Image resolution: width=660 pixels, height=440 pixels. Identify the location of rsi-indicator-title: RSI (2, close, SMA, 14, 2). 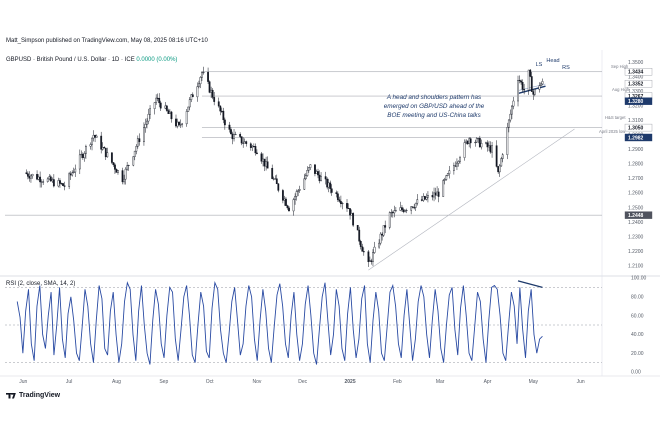
(41, 284).